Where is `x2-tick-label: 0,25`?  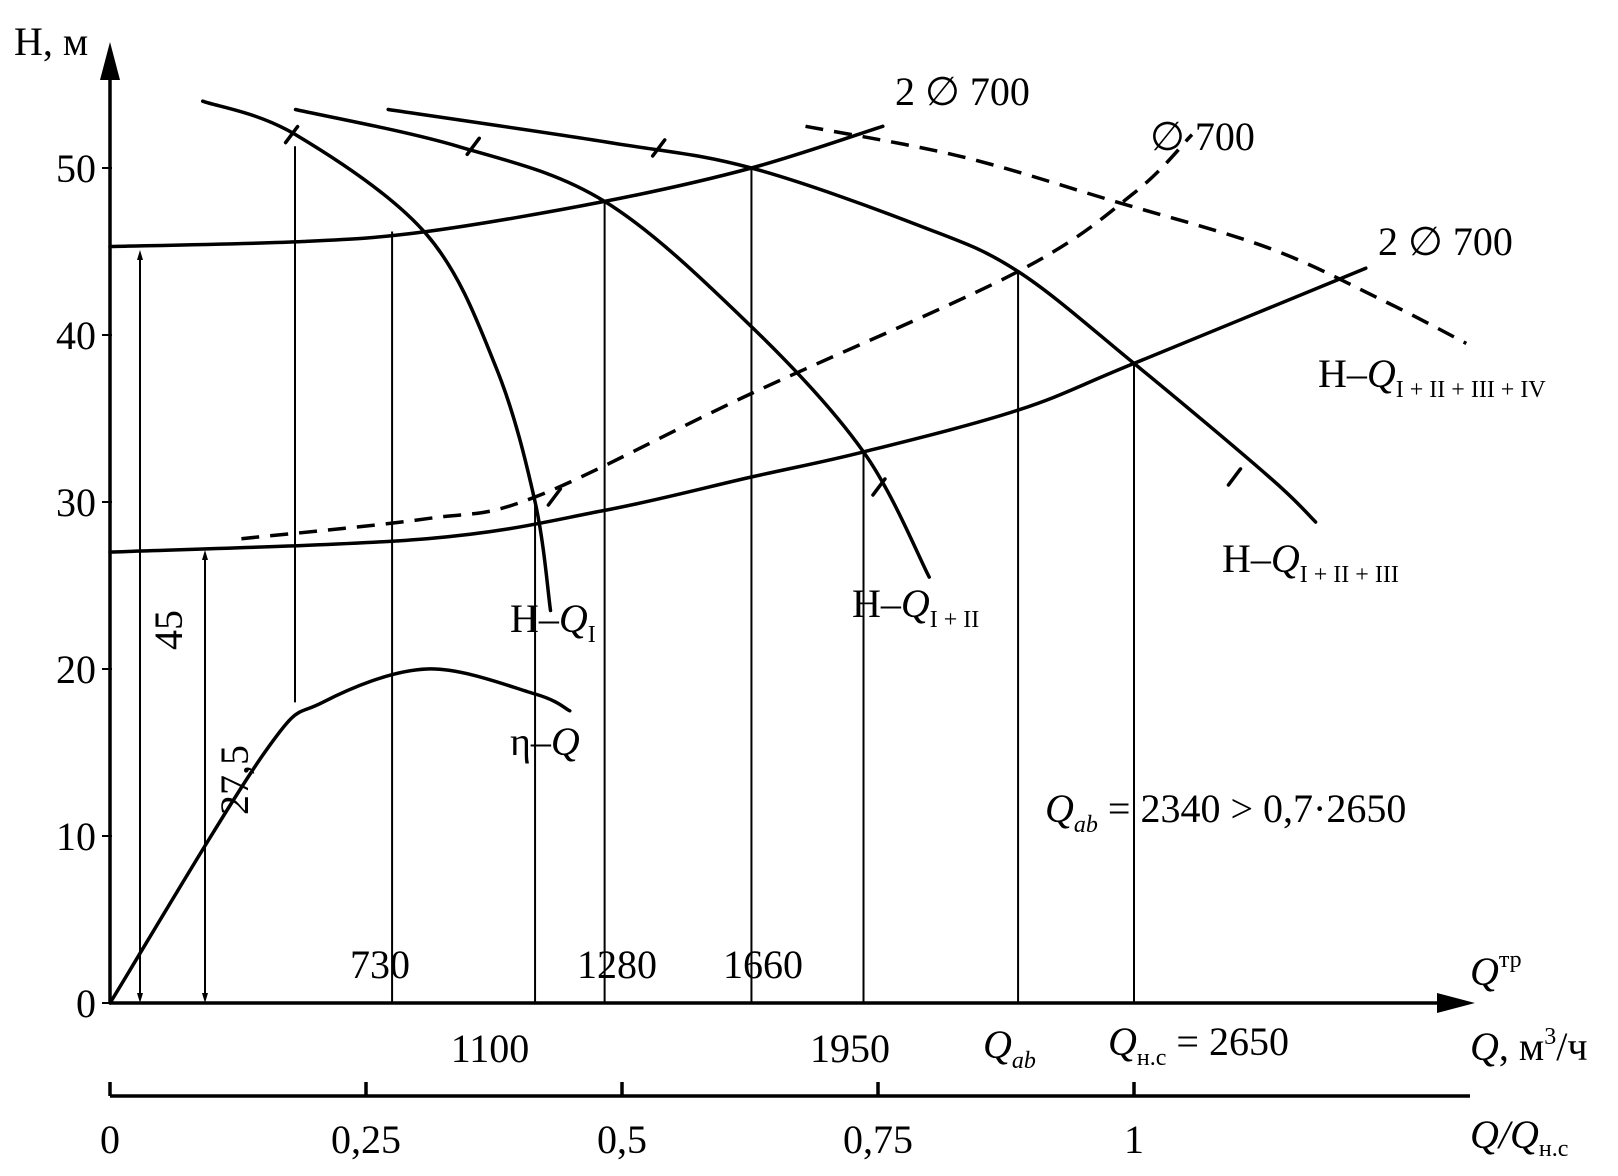 x2-tick-label: 0,25 is located at coordinates (366, 1139).